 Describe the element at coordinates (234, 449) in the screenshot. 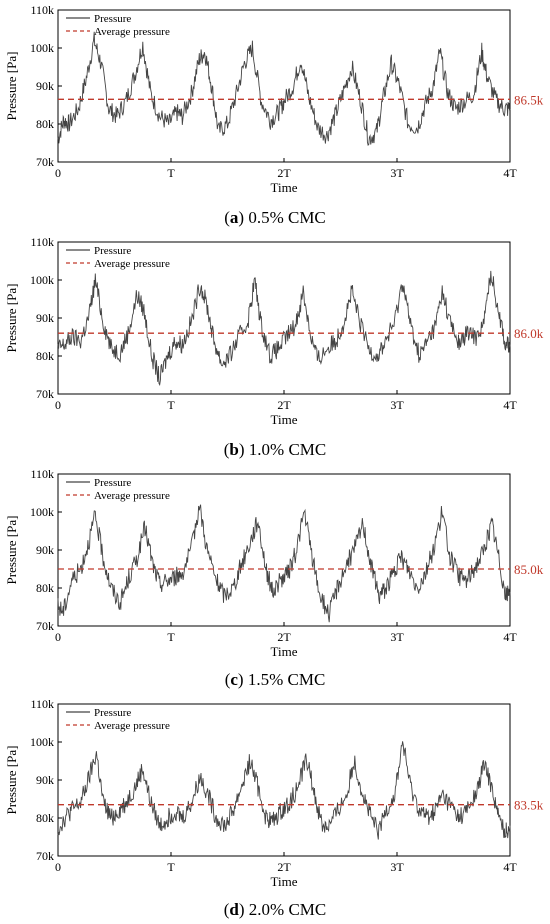

I see `panel-label-b: b` at that location.